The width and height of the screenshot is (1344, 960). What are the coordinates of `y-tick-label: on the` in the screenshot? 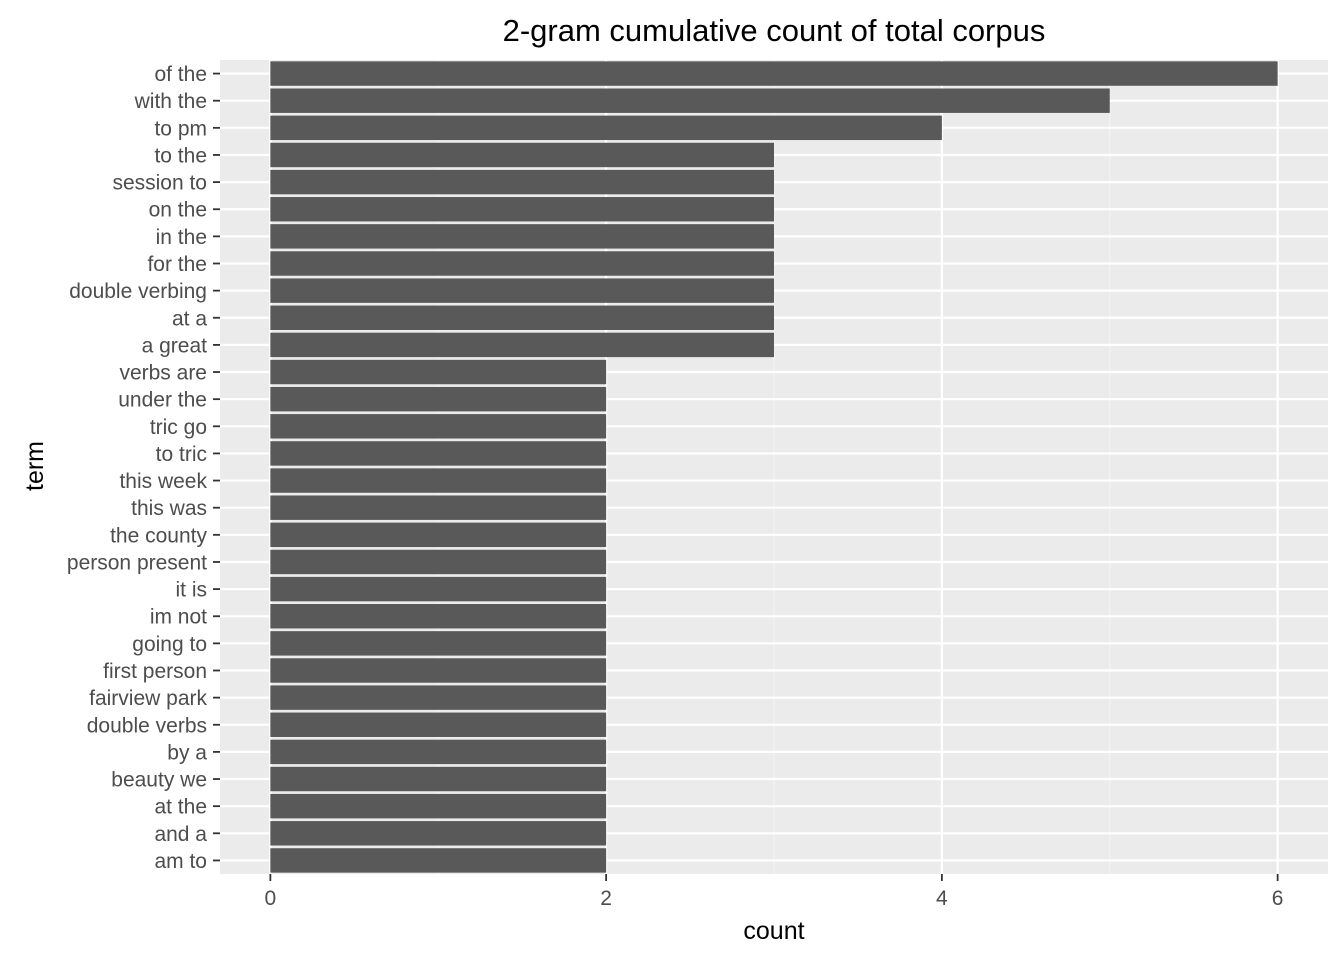 It's located at (178, 210).